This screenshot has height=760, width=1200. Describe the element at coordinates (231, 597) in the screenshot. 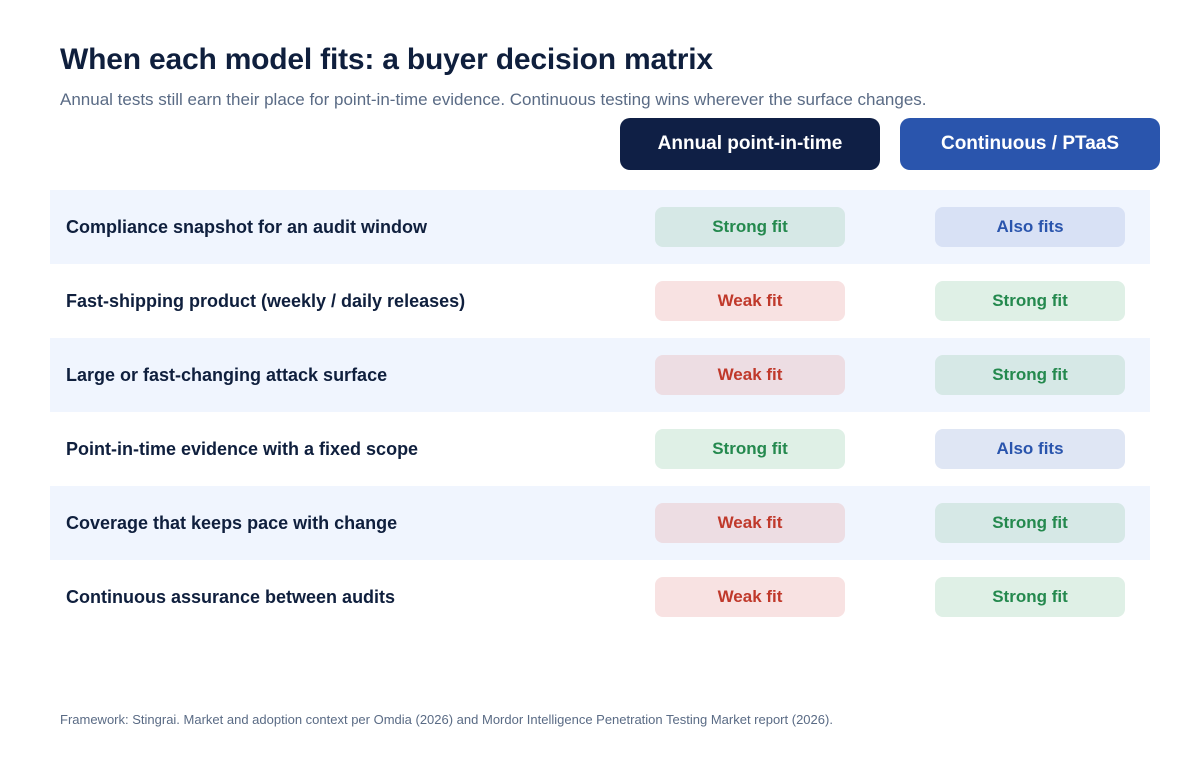

I see `row-label: Continuous assurance between audits` at that location.